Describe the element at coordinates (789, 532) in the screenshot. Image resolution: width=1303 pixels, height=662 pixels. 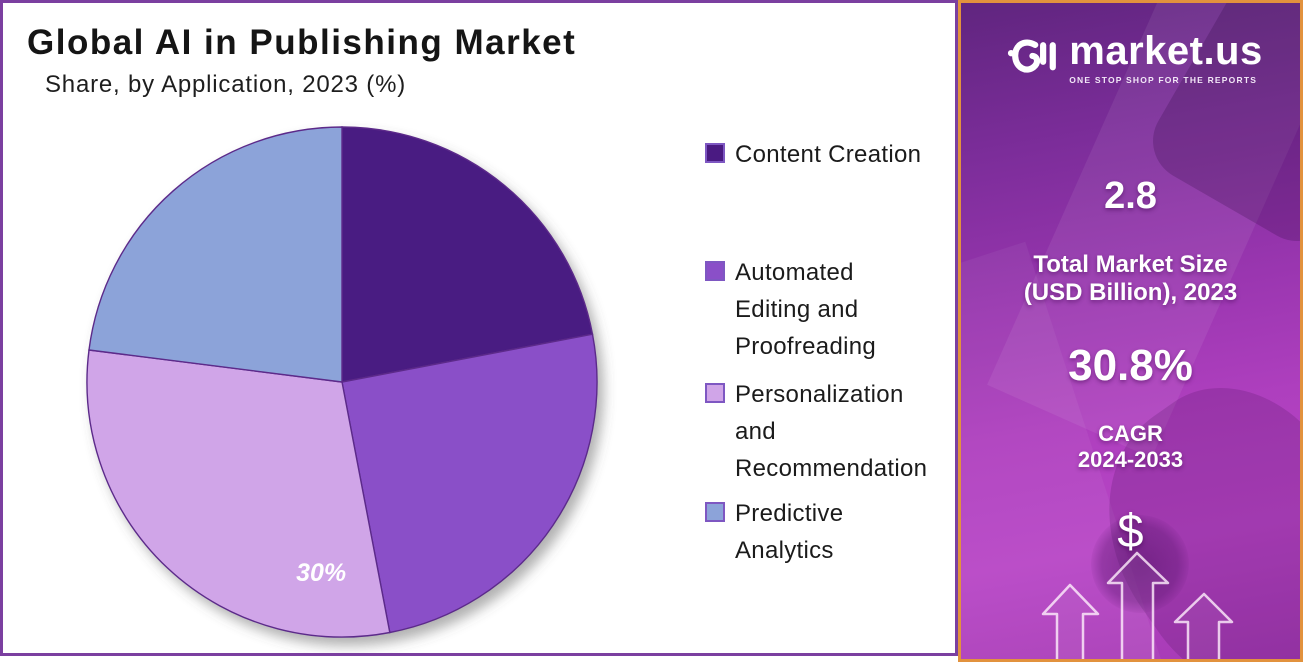
I see `legend-label: Predictive Analytics` at that location.